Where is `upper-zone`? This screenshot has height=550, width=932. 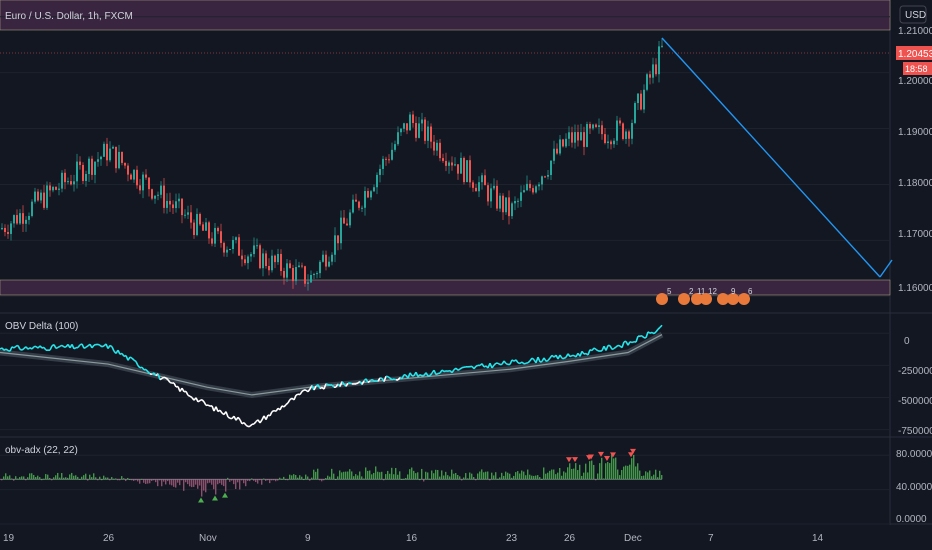
upper-zone is located at coordinates (445, 15).